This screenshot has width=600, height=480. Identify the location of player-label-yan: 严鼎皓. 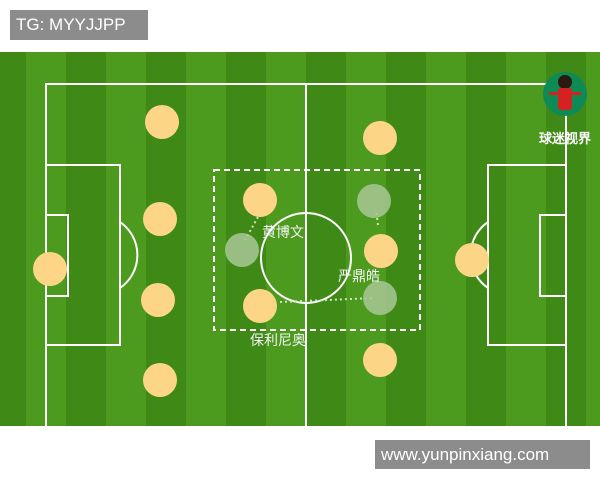
(359, 277).